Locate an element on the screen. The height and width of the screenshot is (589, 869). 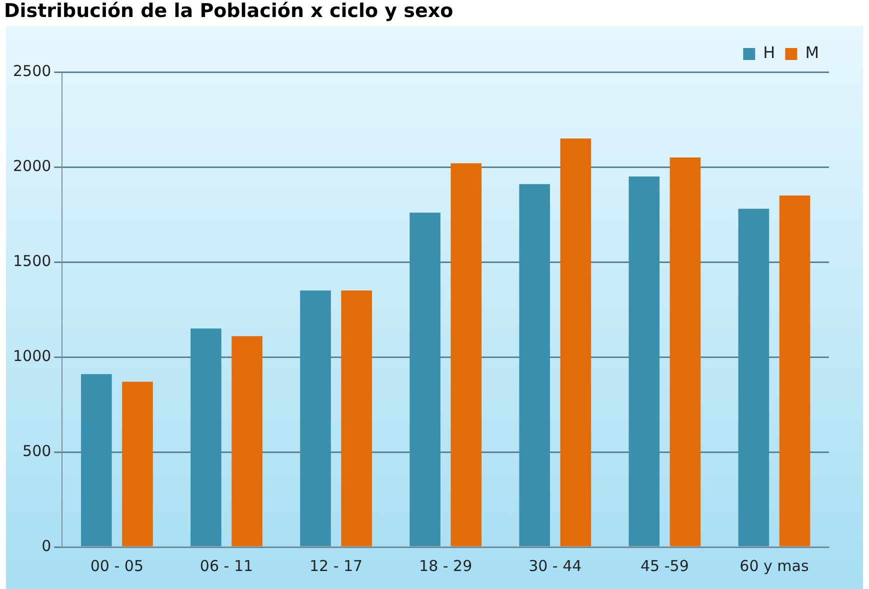
y-tick-label: 2000 is located at coordinates (32, 165).